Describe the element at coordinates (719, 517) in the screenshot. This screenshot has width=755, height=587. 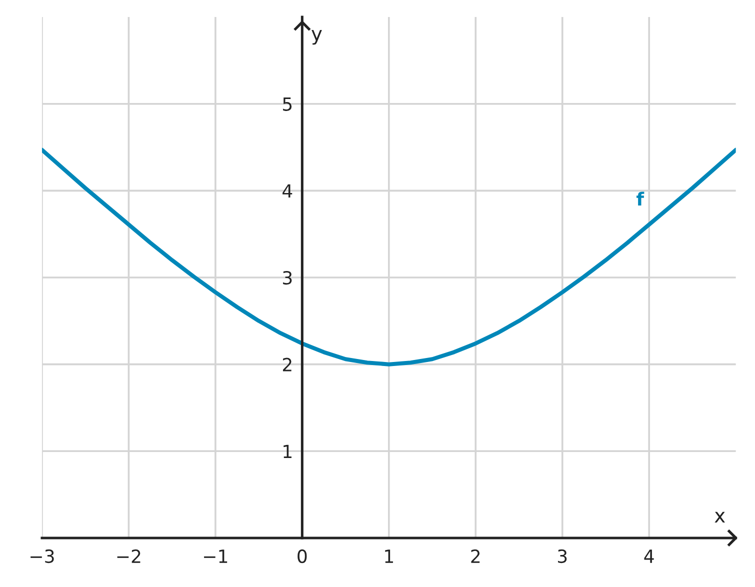
I see `x-axis-title: x` at that location.